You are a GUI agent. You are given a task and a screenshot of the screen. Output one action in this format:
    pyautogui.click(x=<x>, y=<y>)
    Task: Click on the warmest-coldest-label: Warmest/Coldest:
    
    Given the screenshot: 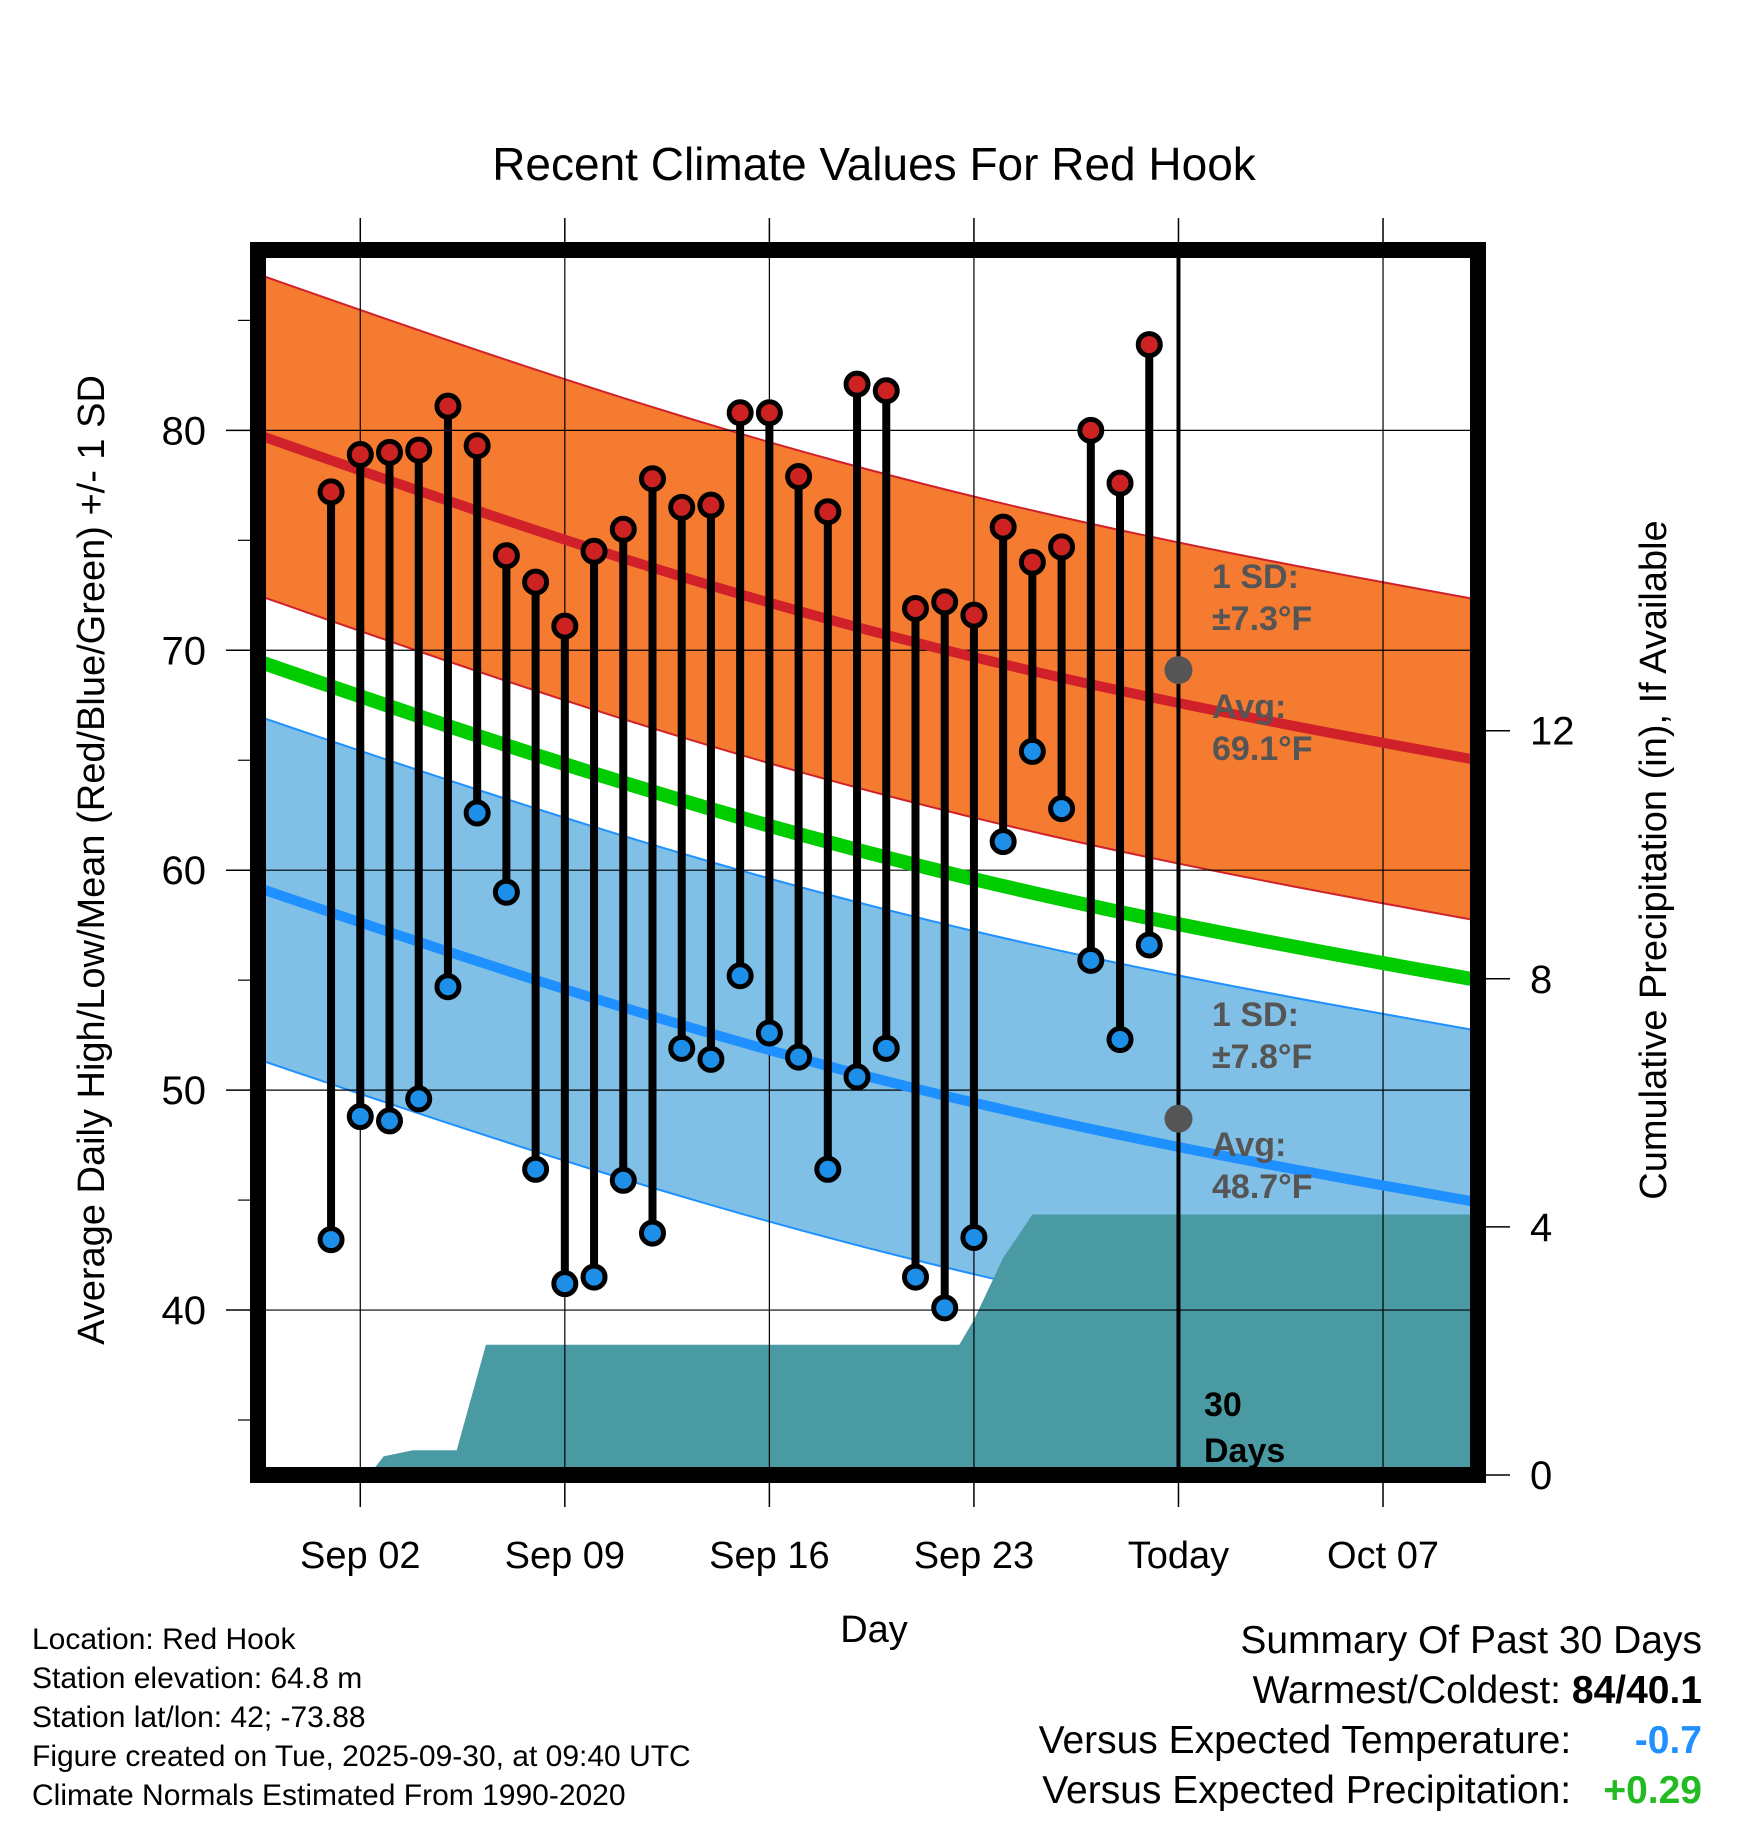 What is the action you would take?
    pyautogui.click(x=1407, y=1690)
    